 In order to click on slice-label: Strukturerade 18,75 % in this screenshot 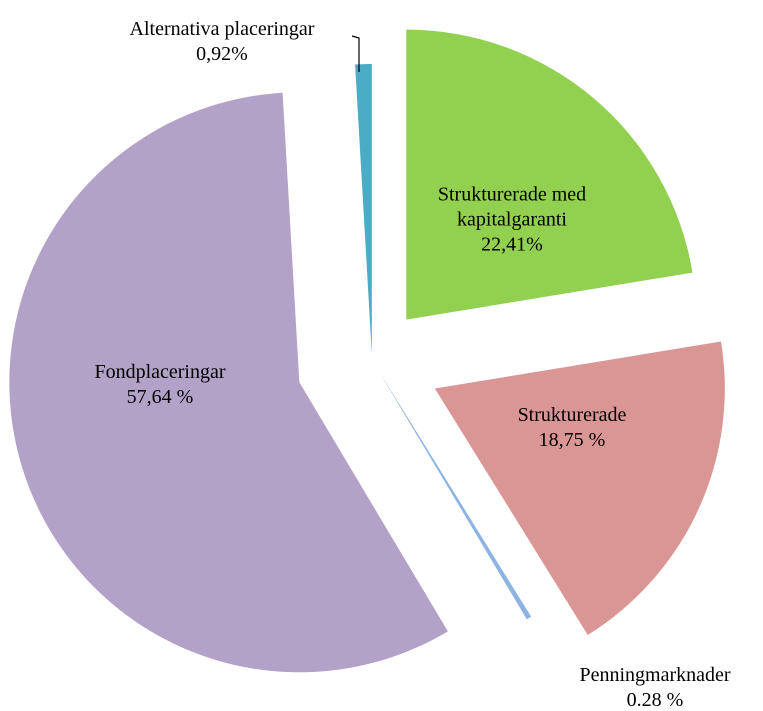, I will do `click(572, 428)`.